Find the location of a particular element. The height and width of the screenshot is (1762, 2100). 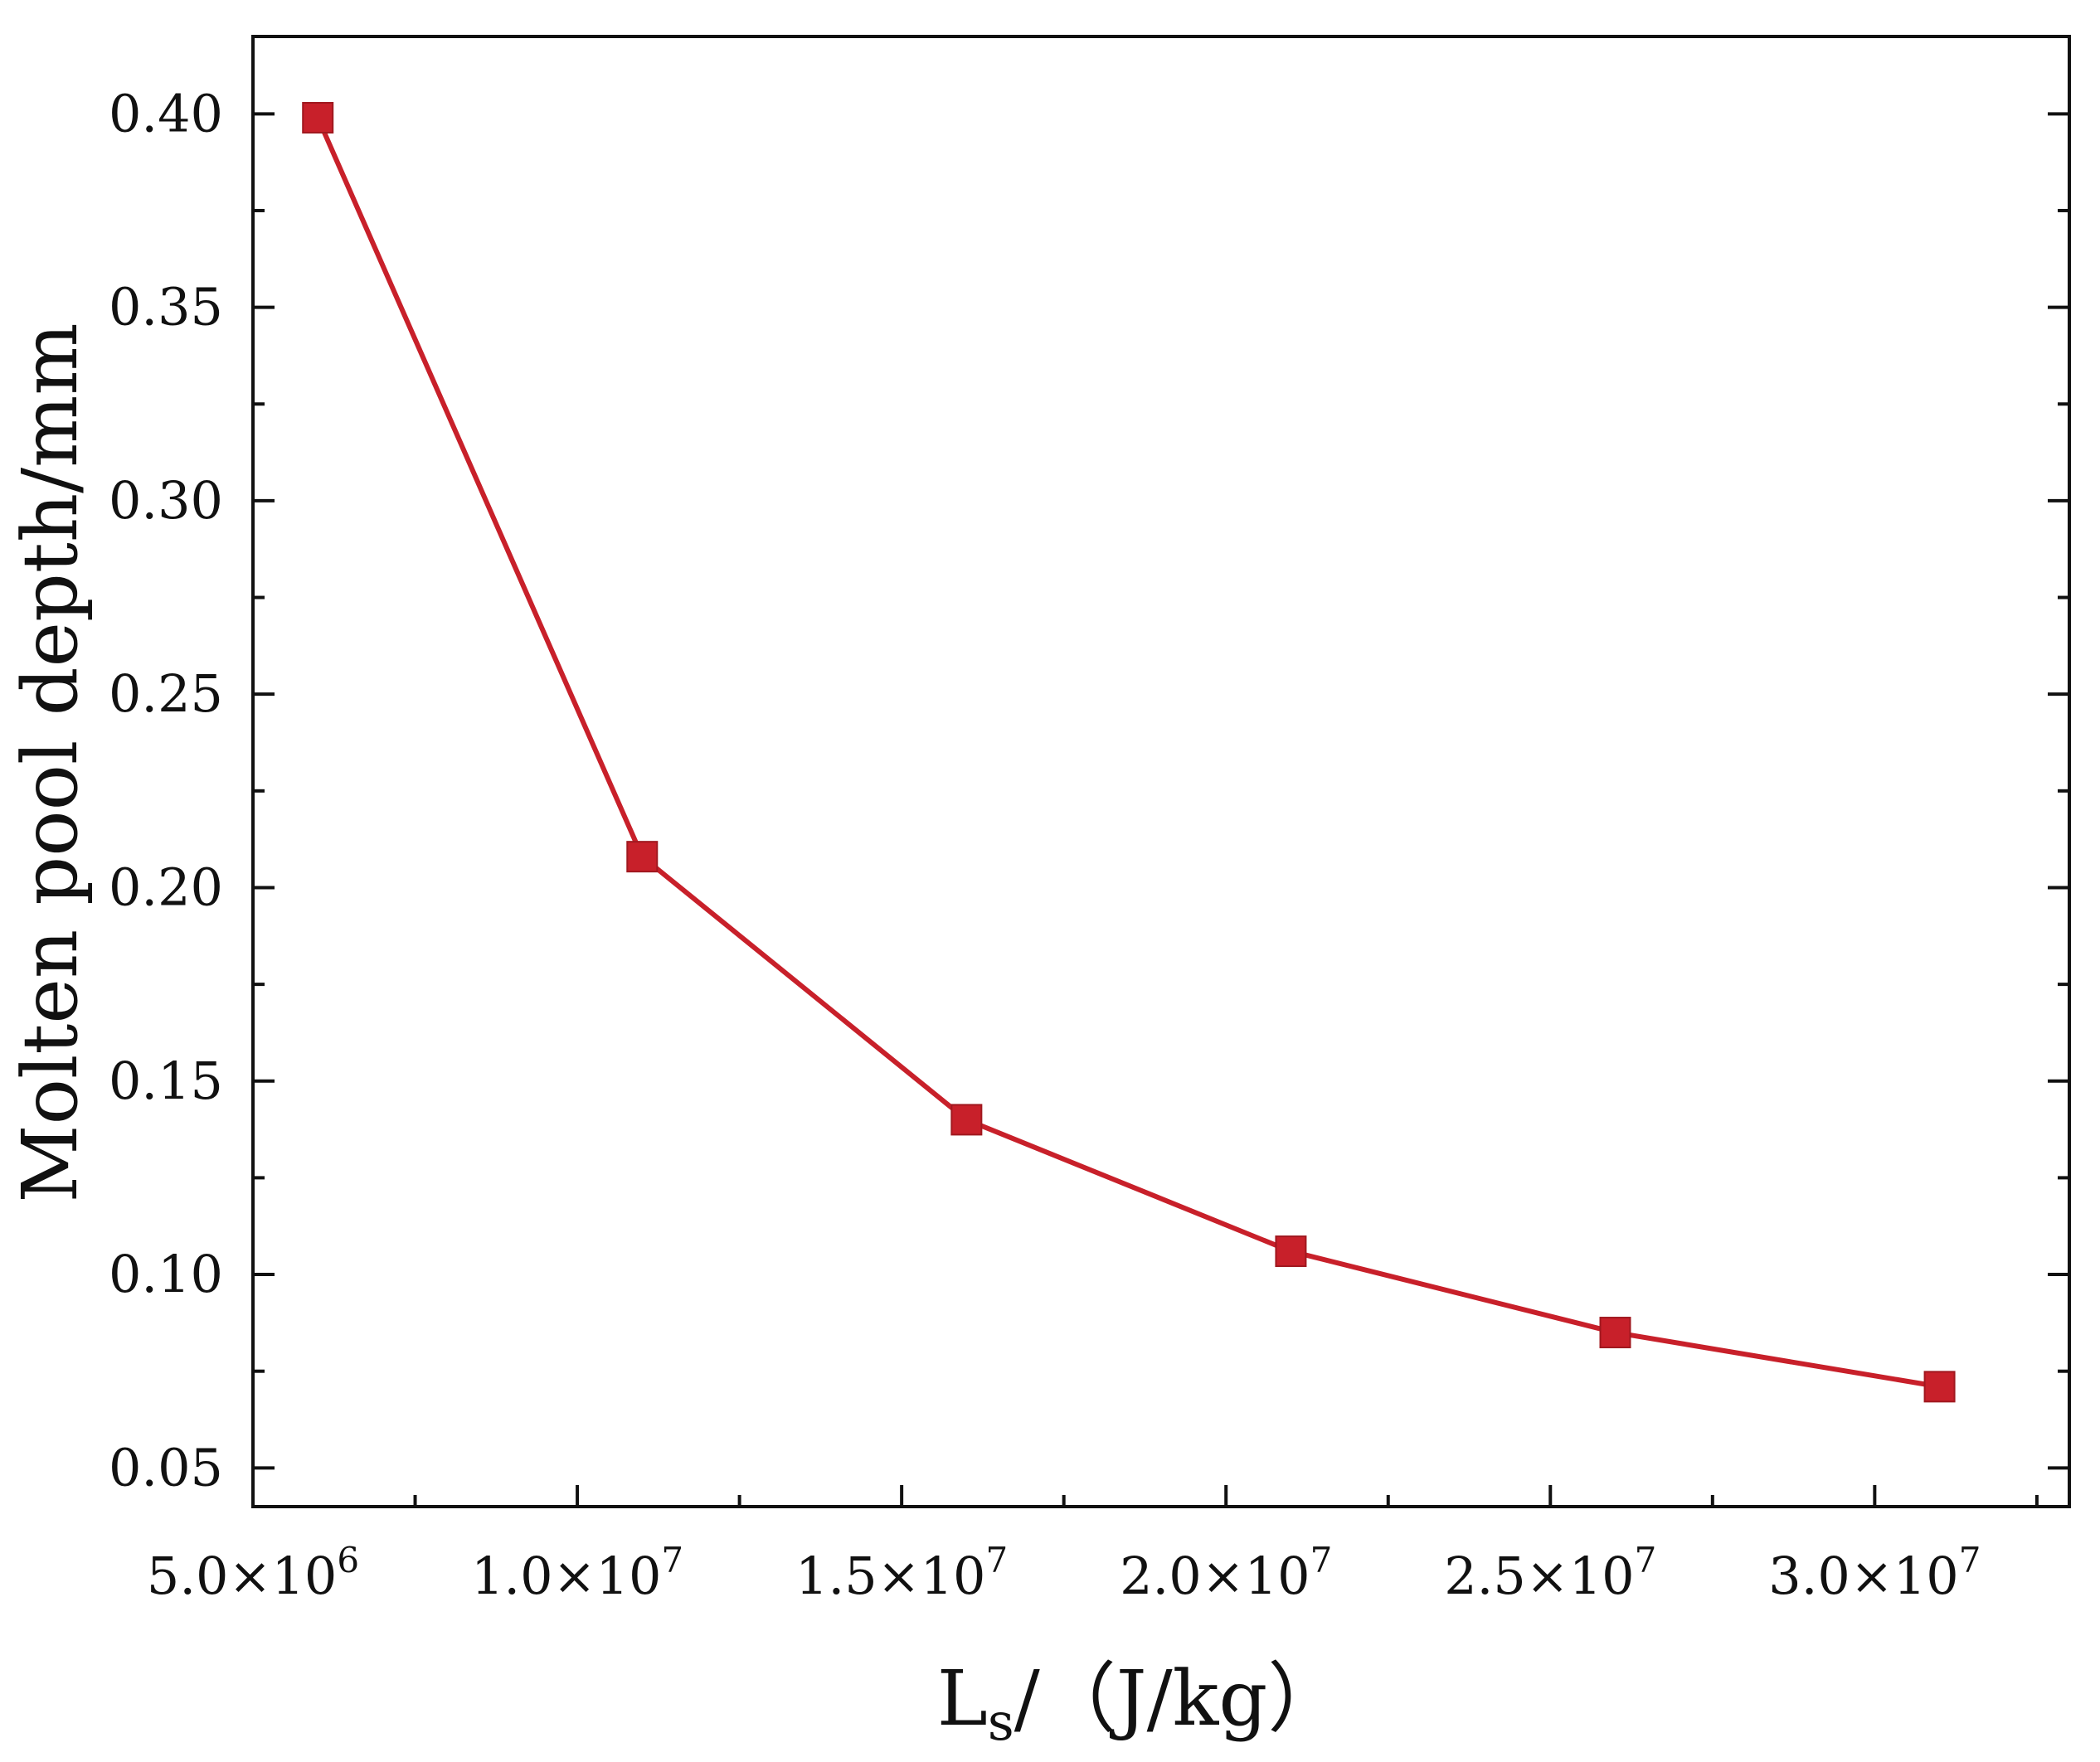

x-tick-mantissa: 5.0×10 is located at coordinates (242, 1576).